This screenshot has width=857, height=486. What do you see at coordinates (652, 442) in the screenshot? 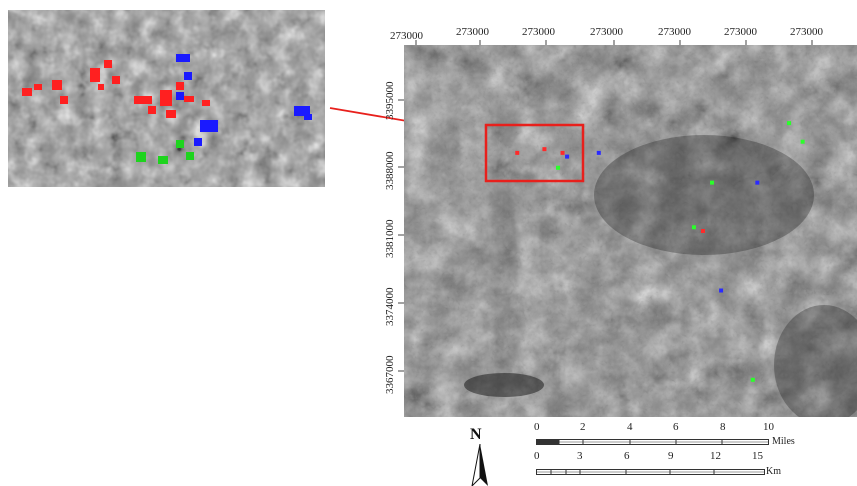
I see `scale-bar-miles` at bounding box center [652, 442].